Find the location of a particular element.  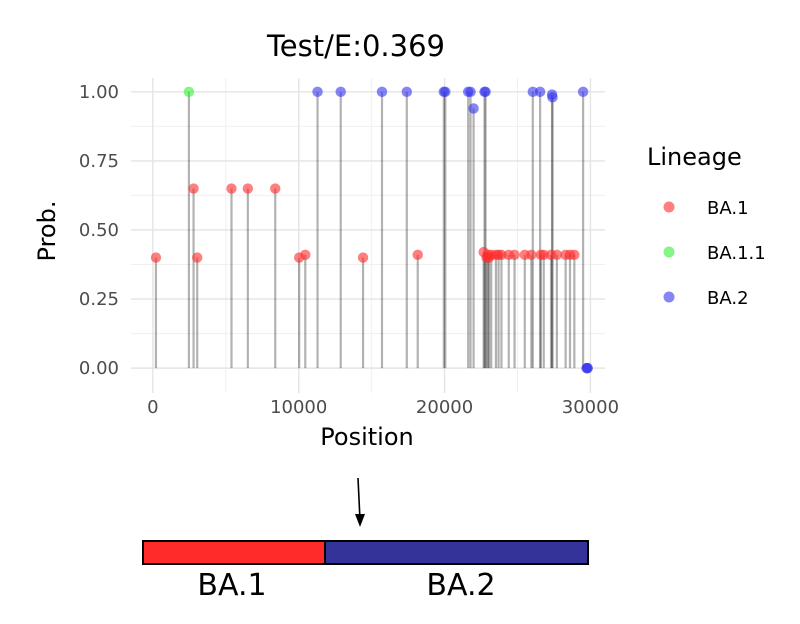

lineage-segment-bar: BA.1 BA.2 is located at coordinates (365, 571).